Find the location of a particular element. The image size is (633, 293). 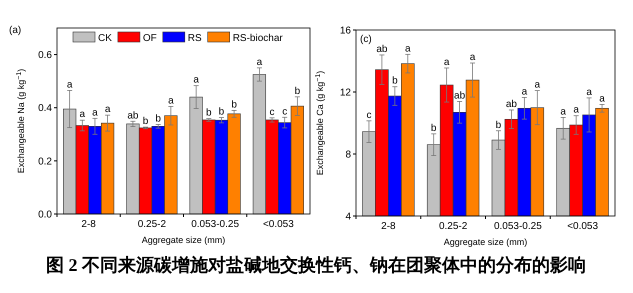

legend-label: RS is located at coordinates (195, 38).